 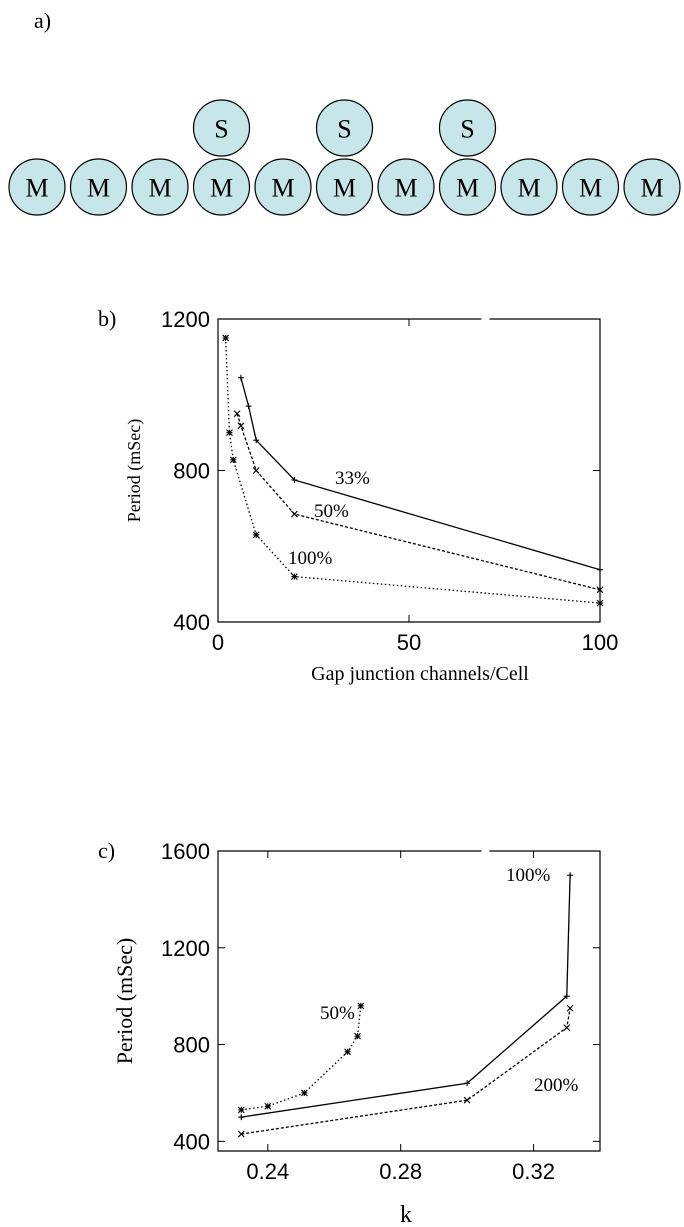 I want to click on muscle-cell-8: M, so click(x=529, y=187).